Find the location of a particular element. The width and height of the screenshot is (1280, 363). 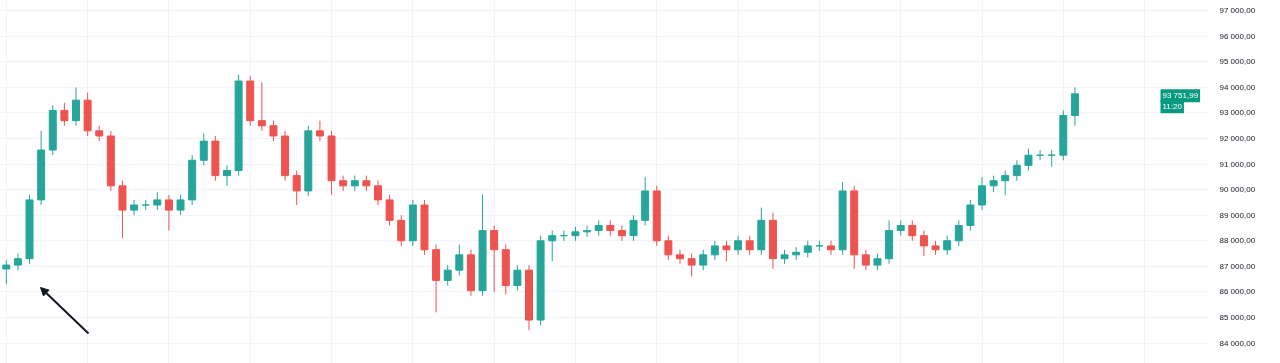

y-tick-label: 93 000,00 is located at coordinates (1237, 113).